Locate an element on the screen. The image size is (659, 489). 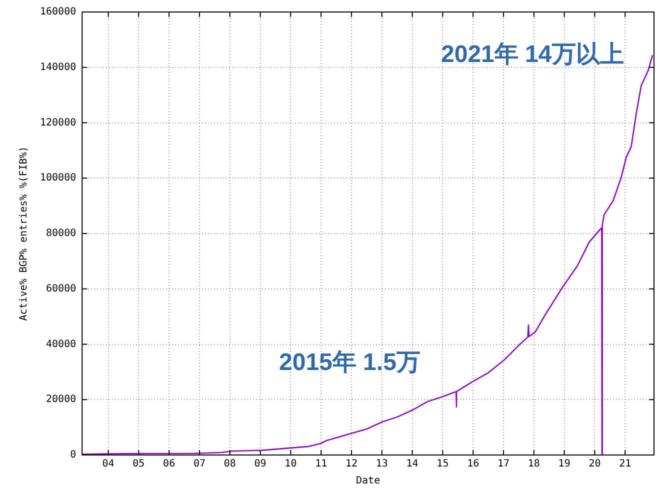
x-axis-title: Date is located at coordinates (368, 481).